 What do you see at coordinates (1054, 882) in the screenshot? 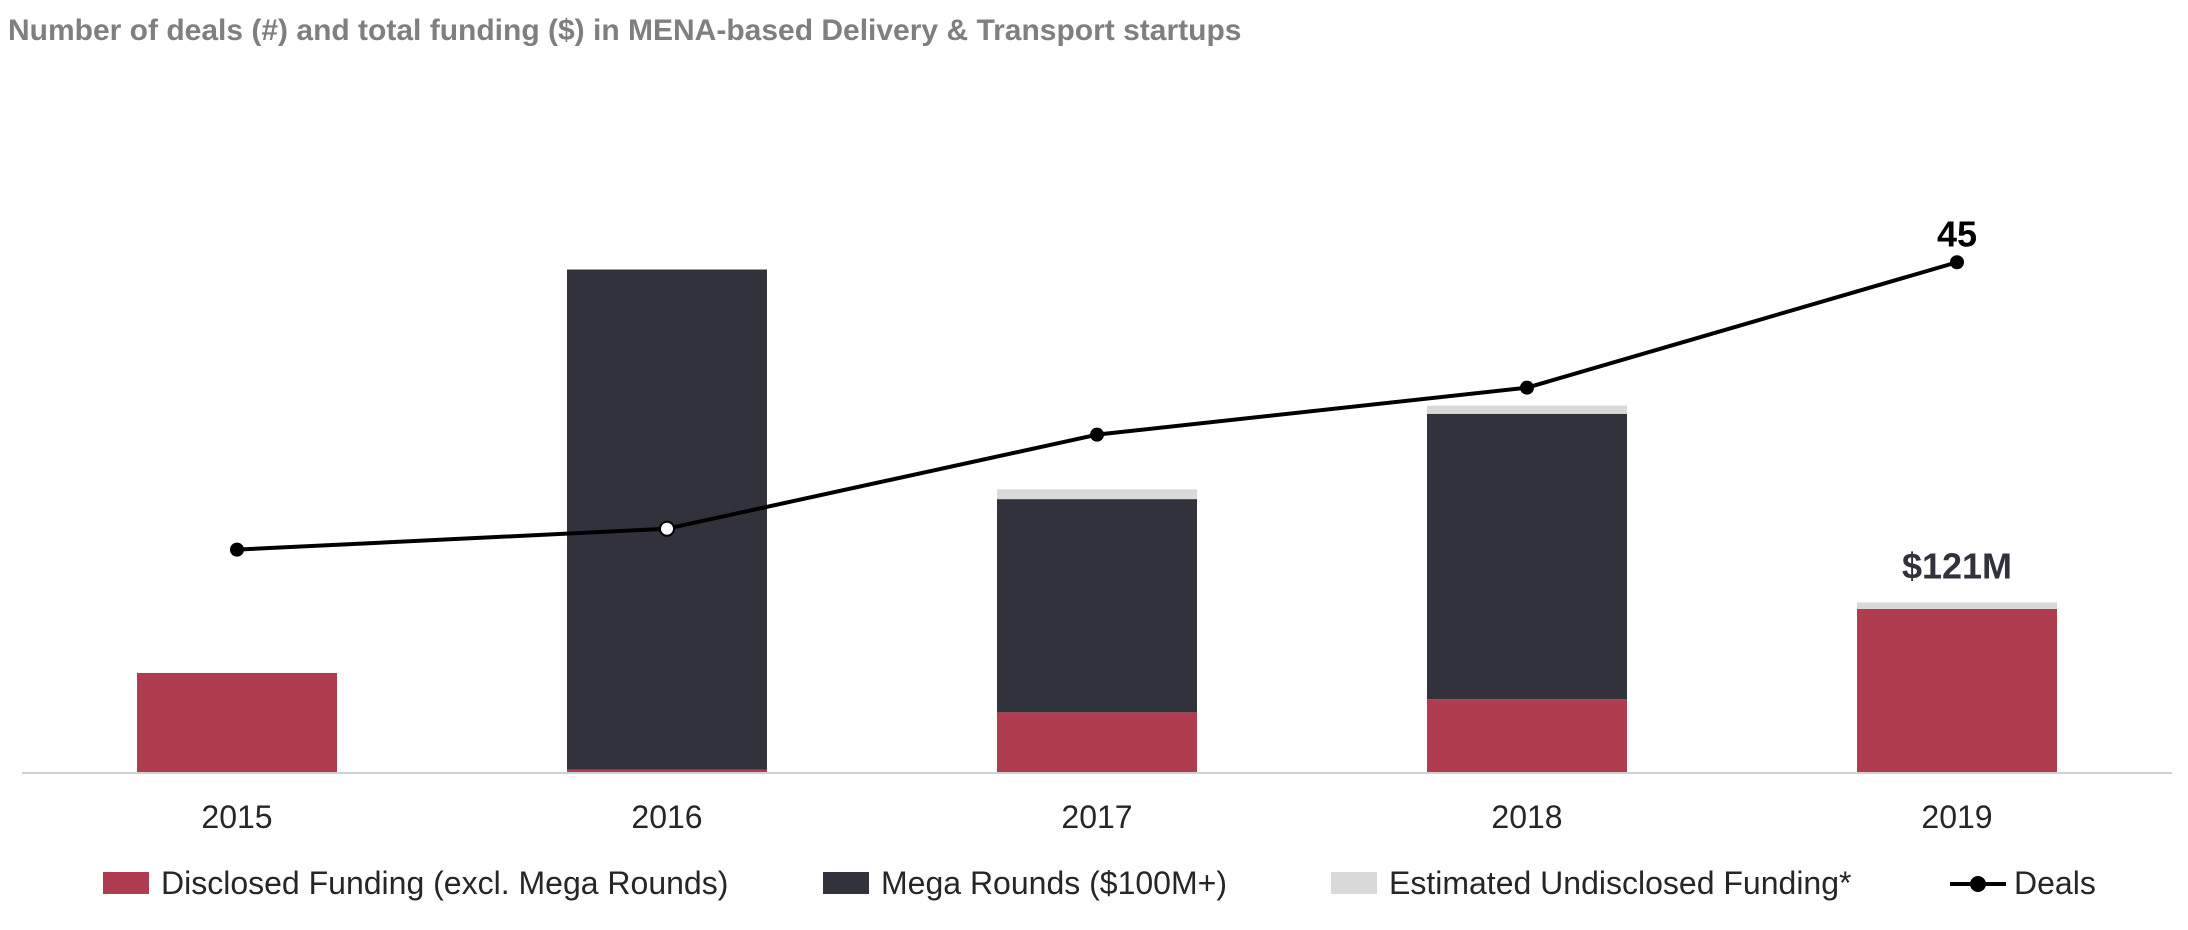
I see `legend-label-mega: Mega Rounds ($100M+)` at bounding box center [1054, 882].